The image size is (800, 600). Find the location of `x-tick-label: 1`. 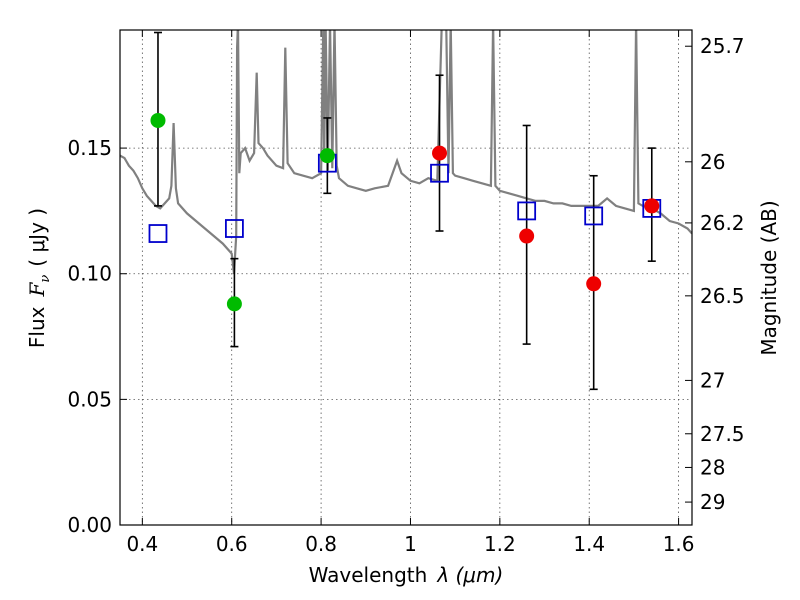

x-tick-label: 1 is located at coordinates (410, 544).